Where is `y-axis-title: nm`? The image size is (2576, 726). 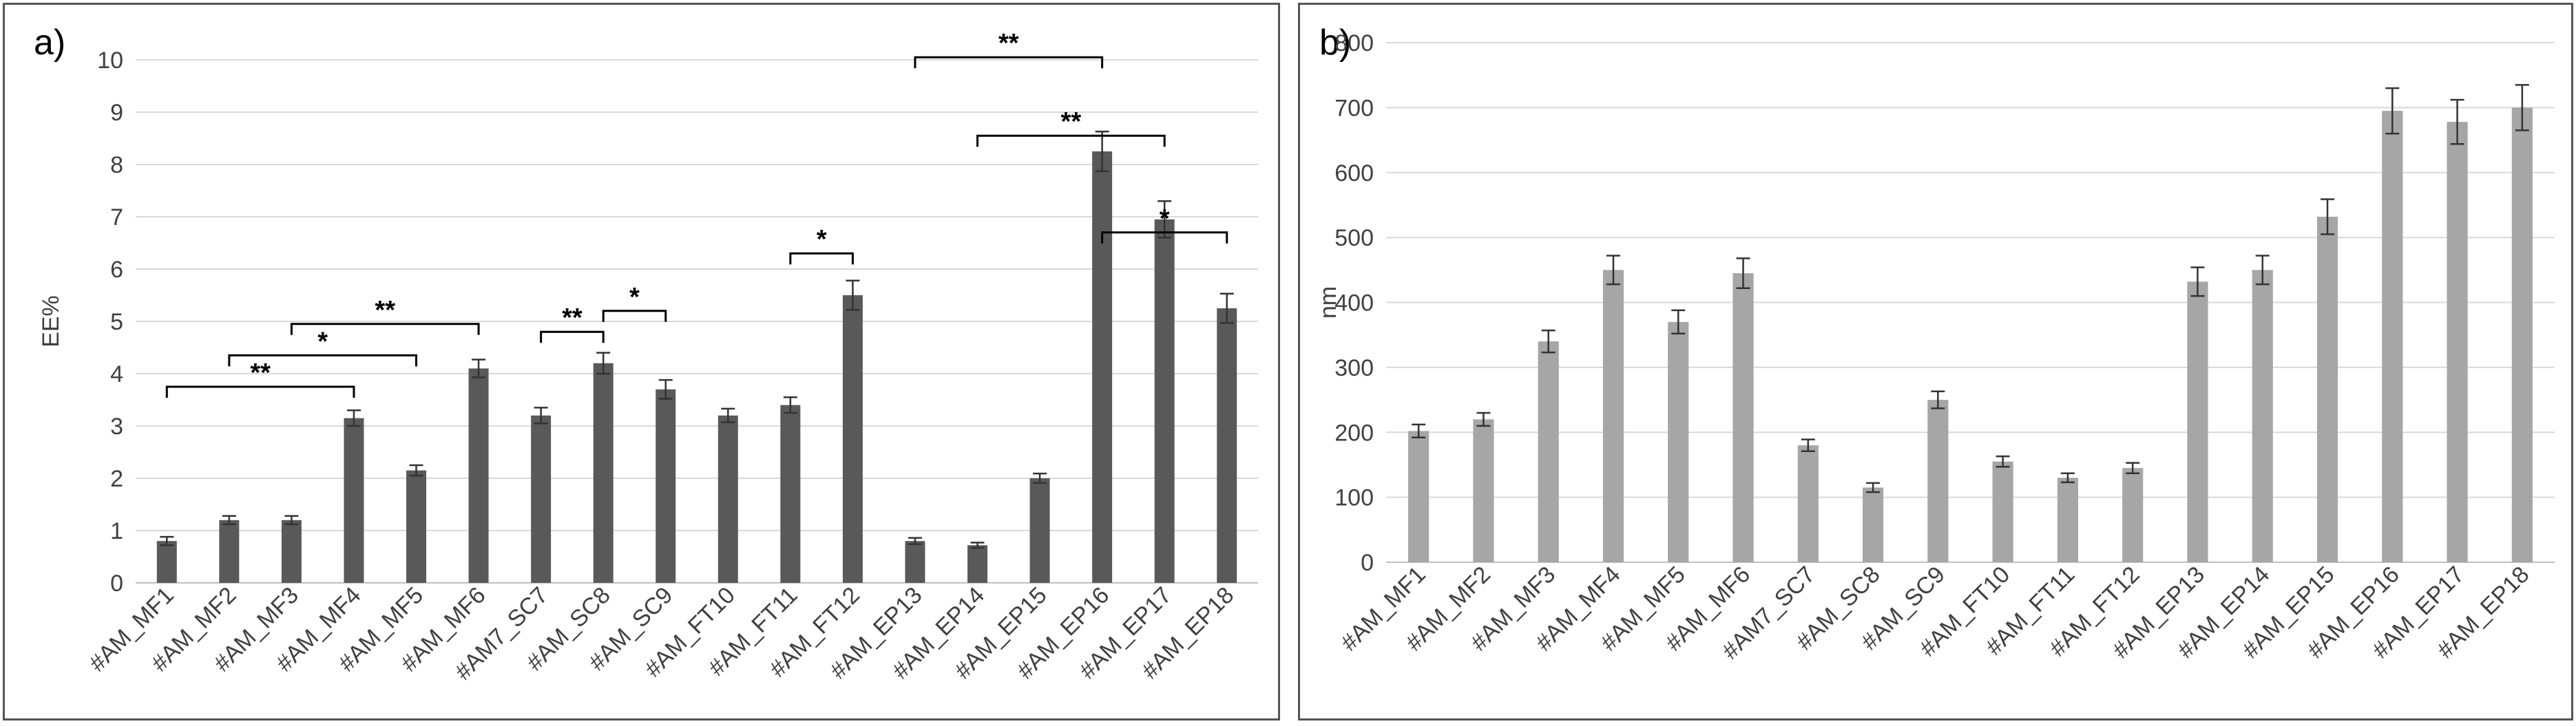 y-axis-title: nm is located at coordinates (1328, 302).